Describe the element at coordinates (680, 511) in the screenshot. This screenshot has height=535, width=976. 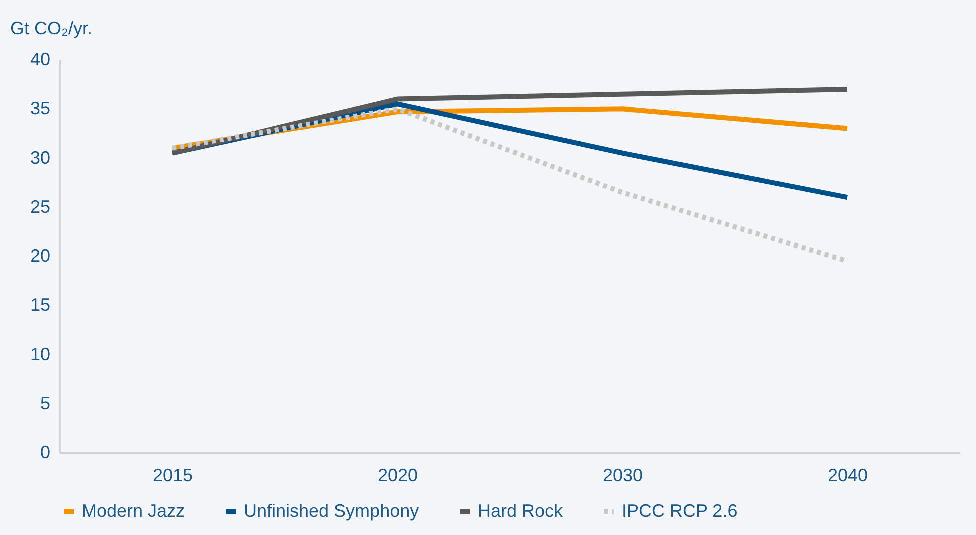
I see `legend-label: IPCC RCP 2.6` at that location.